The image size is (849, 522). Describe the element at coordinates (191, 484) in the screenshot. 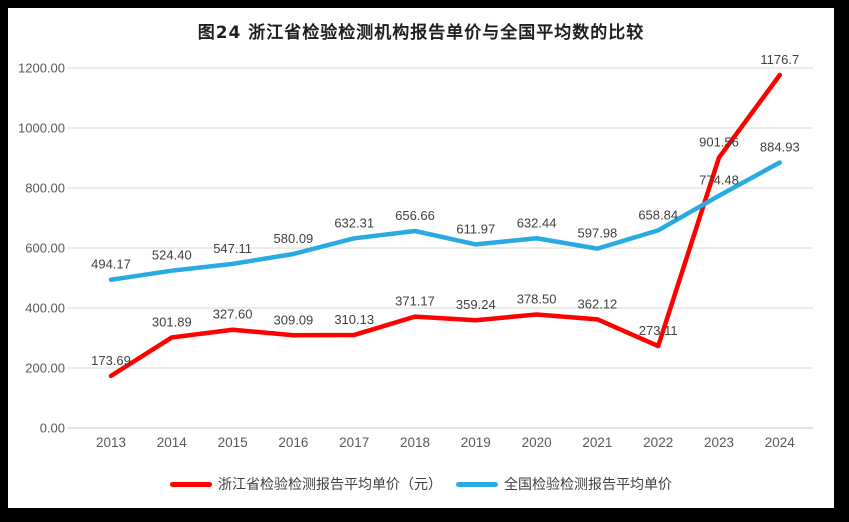

I see `legend-line-swatch-red` at that location.